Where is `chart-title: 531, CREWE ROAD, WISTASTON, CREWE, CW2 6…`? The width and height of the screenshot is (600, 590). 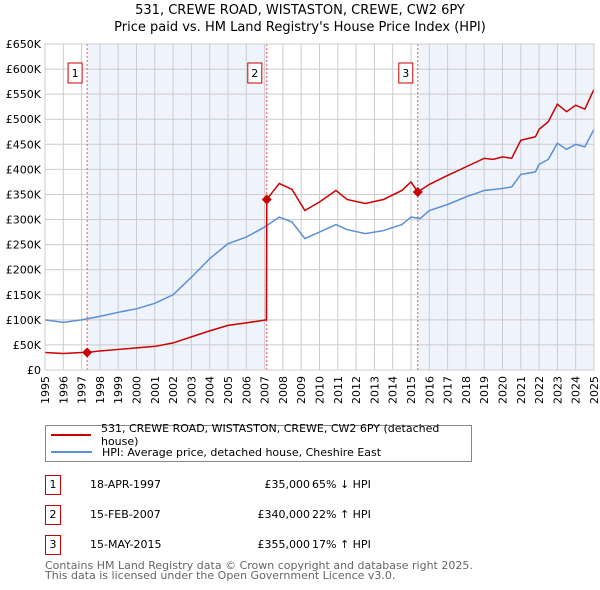
chart-title: 531, CREWE ROAD, WISTASTON, CREWE, CW2 6… is located at coordinates (300, 10).